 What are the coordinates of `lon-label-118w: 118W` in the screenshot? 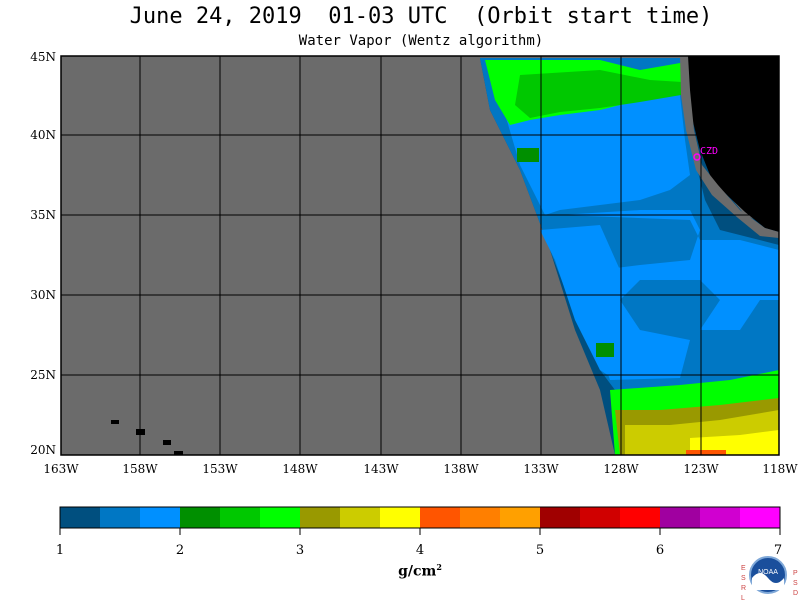 It's located at (780, 469).